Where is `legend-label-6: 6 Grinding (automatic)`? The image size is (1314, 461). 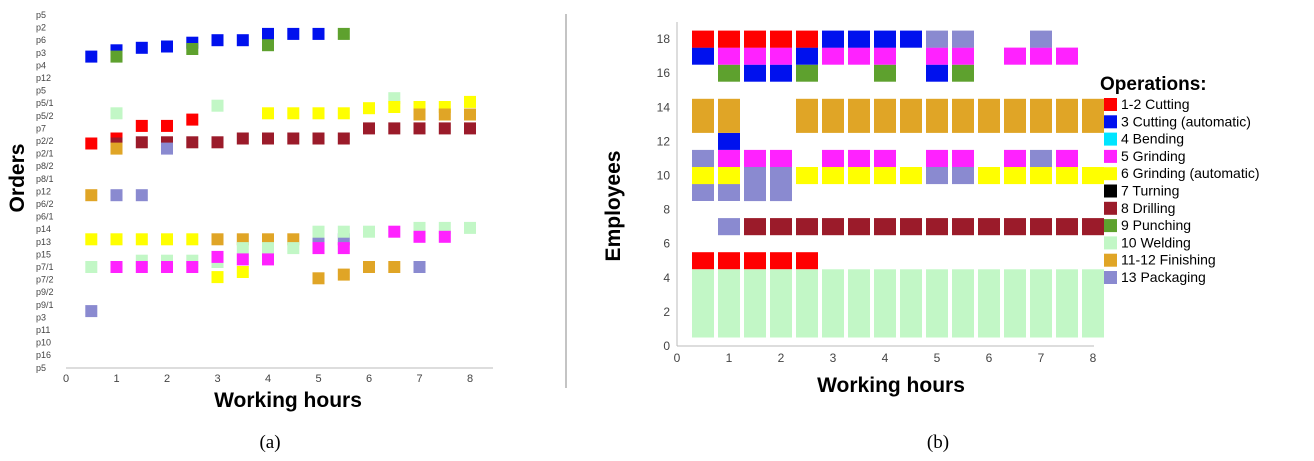
legend-label-6: 6 Grinding (automatic) is located at coordinates (1190, 173).